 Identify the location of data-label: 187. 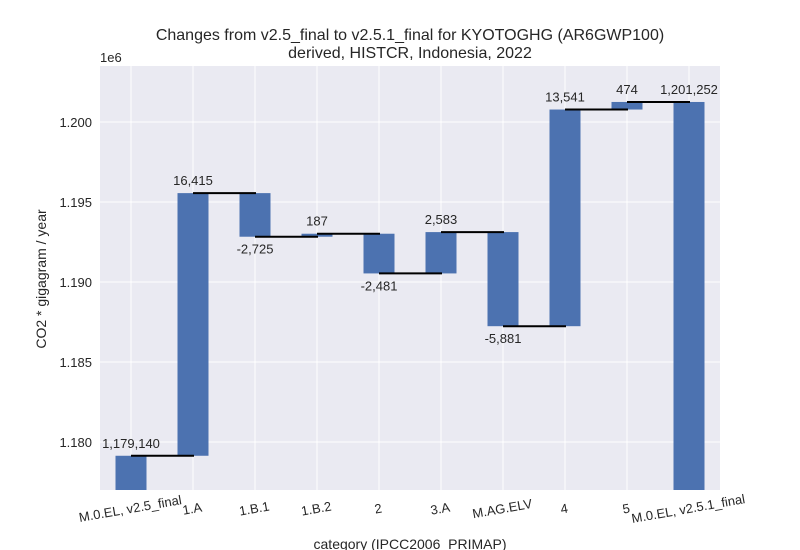
(317, 221).